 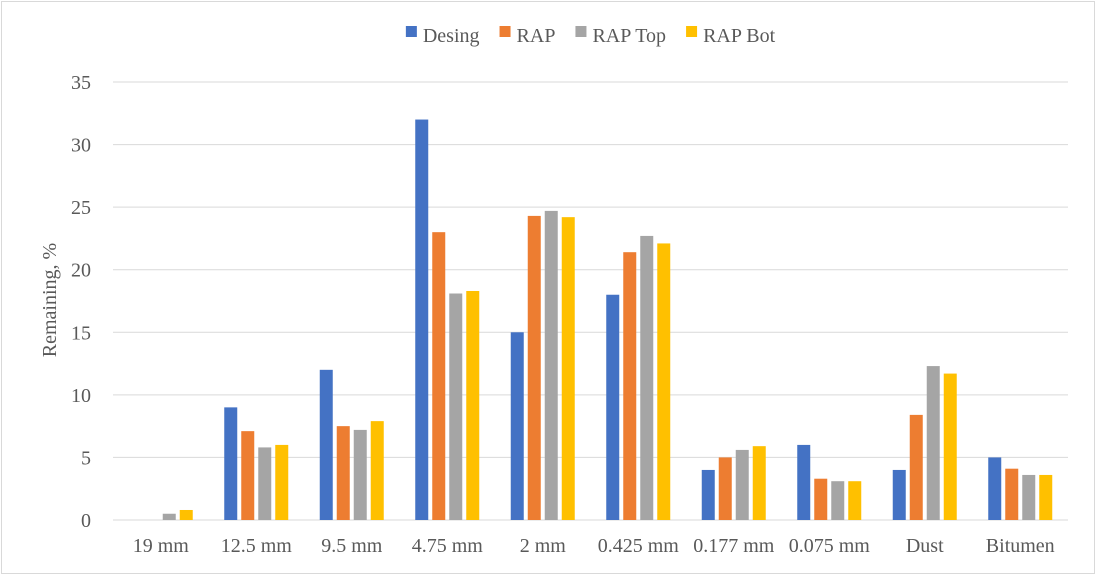 I want to click on y-tick-label: 0, so click(x=86, y=521).